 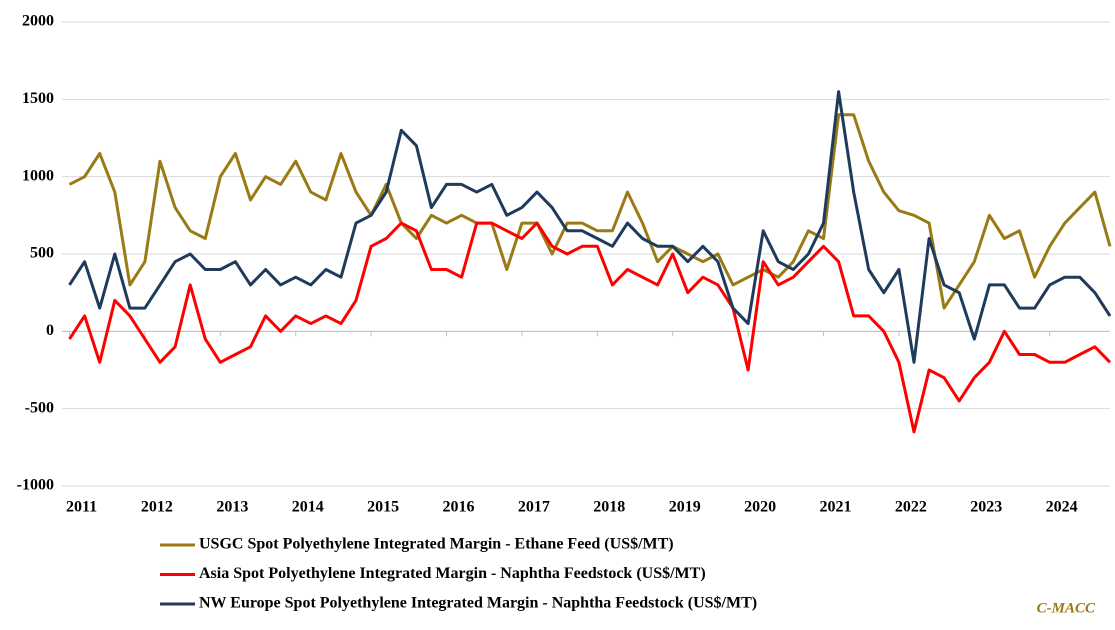 I want to click on y-tick-label: -1000, so click(x=35, y=485).